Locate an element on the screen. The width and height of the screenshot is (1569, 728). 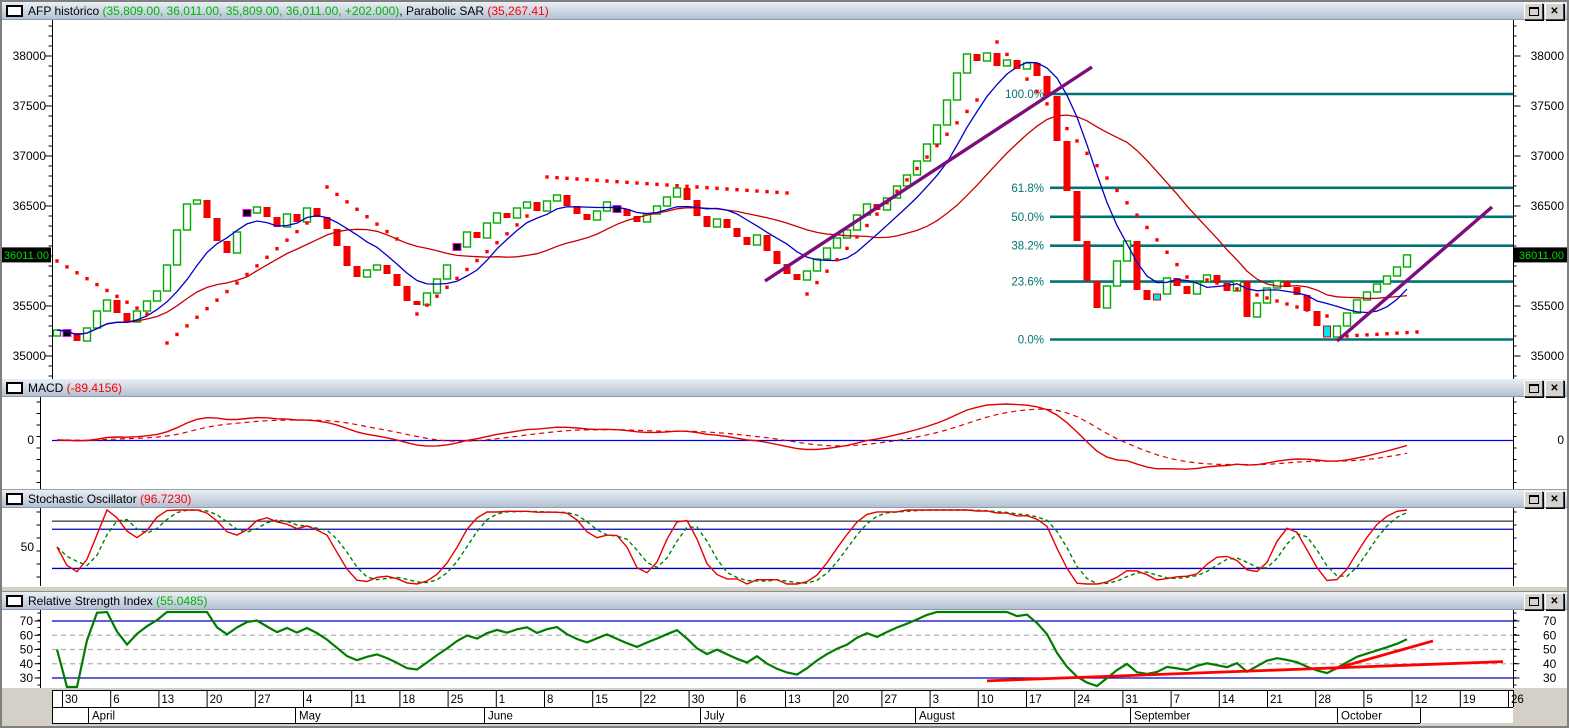
svg-text: 5 is located at coordinates (1369, 700).